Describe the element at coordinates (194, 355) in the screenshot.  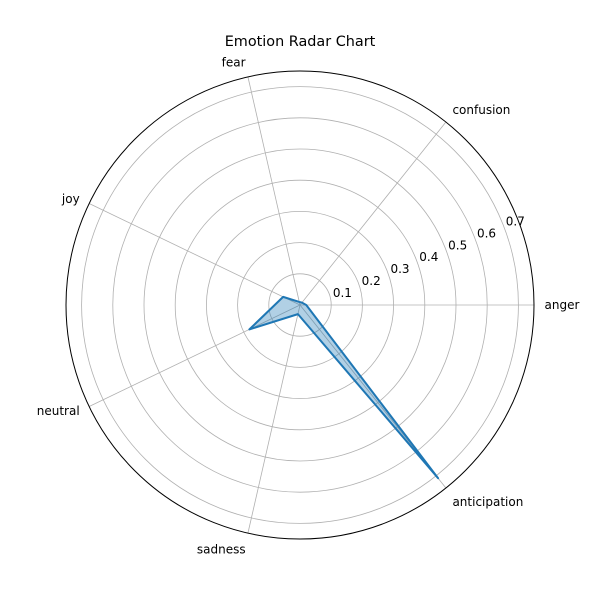
I see `axis-spoke-neutral` at that location.